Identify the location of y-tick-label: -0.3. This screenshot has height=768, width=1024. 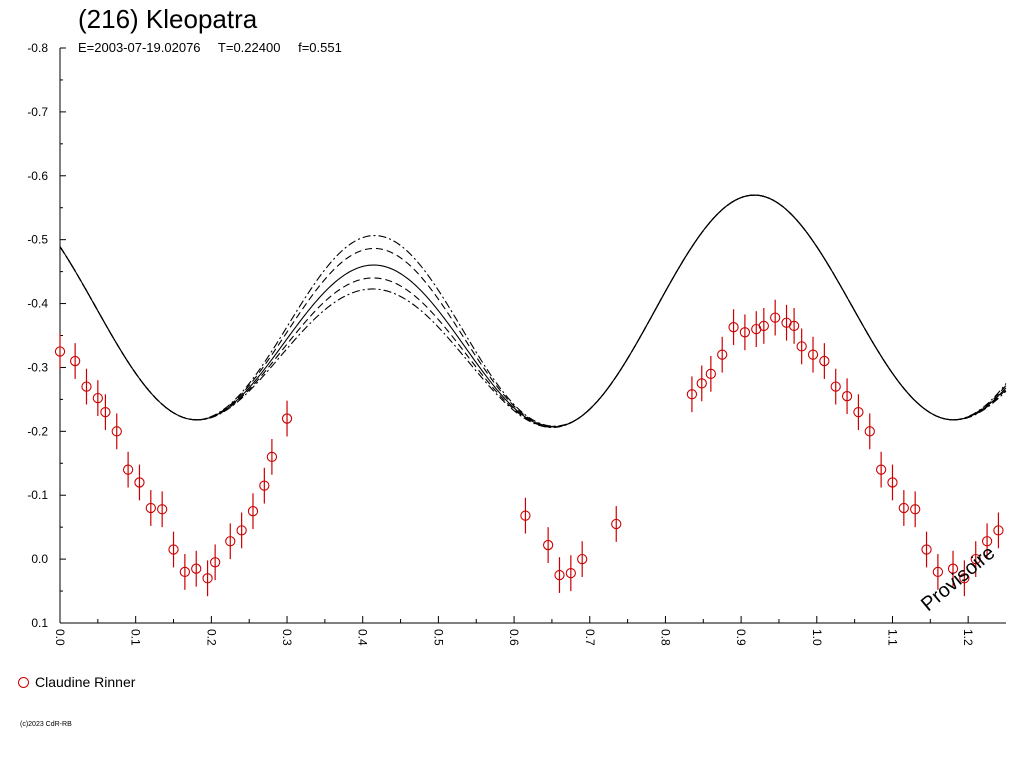
(37, 367).